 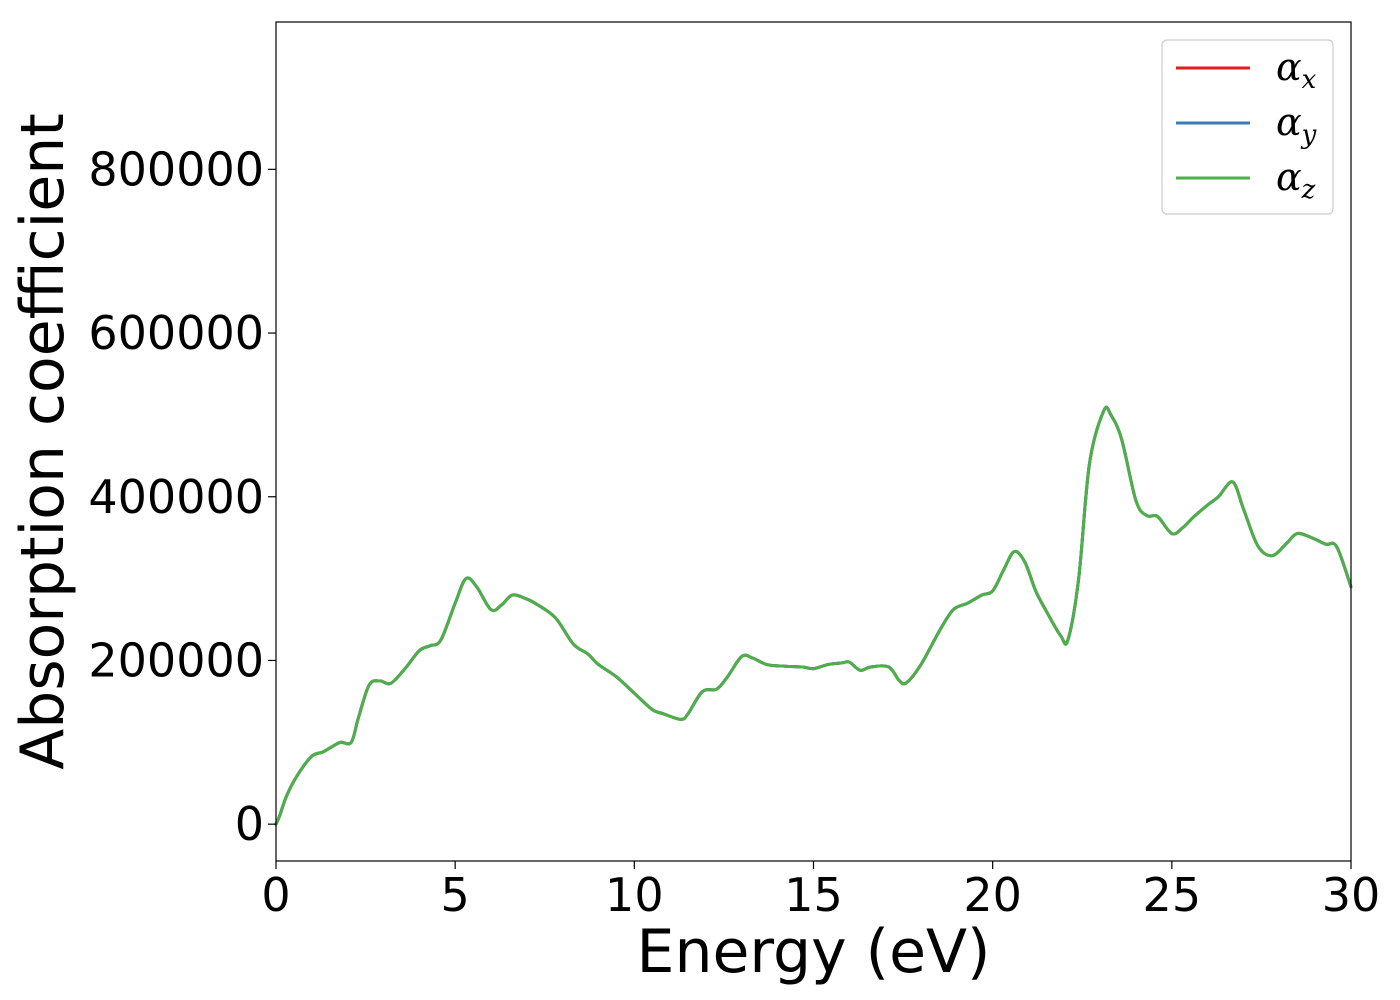 I want to click on legend-label-x: αx, so click(x=1296, y=70).